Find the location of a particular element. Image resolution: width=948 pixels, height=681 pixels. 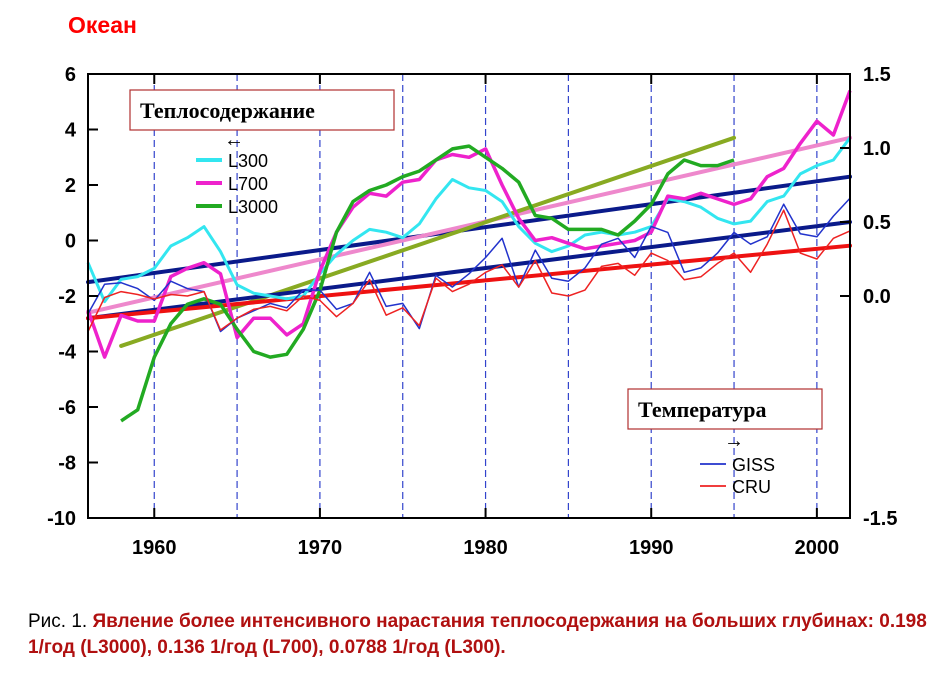

legend-heat-arrow: ← is located at coordinates (234, 140).